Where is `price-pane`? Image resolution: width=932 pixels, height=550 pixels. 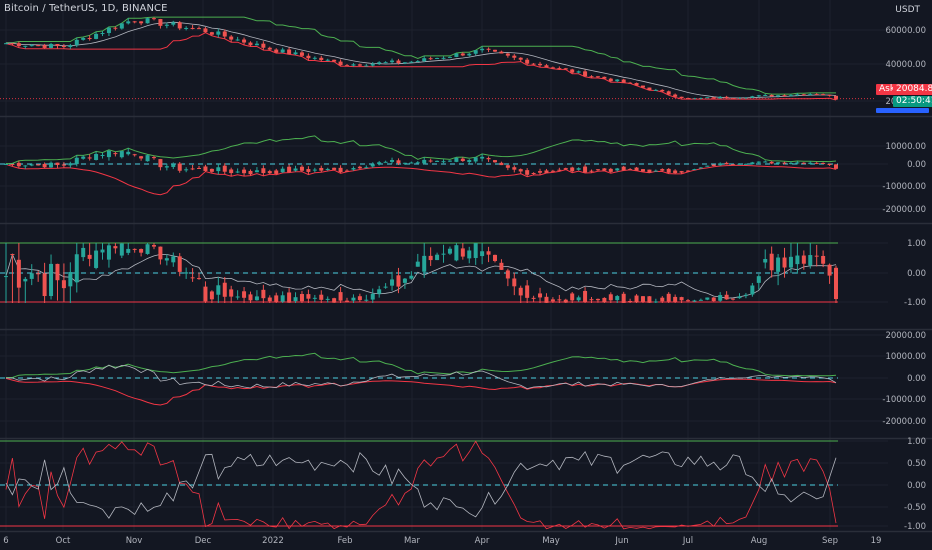 price-pane is located at coordinates (438, 58).